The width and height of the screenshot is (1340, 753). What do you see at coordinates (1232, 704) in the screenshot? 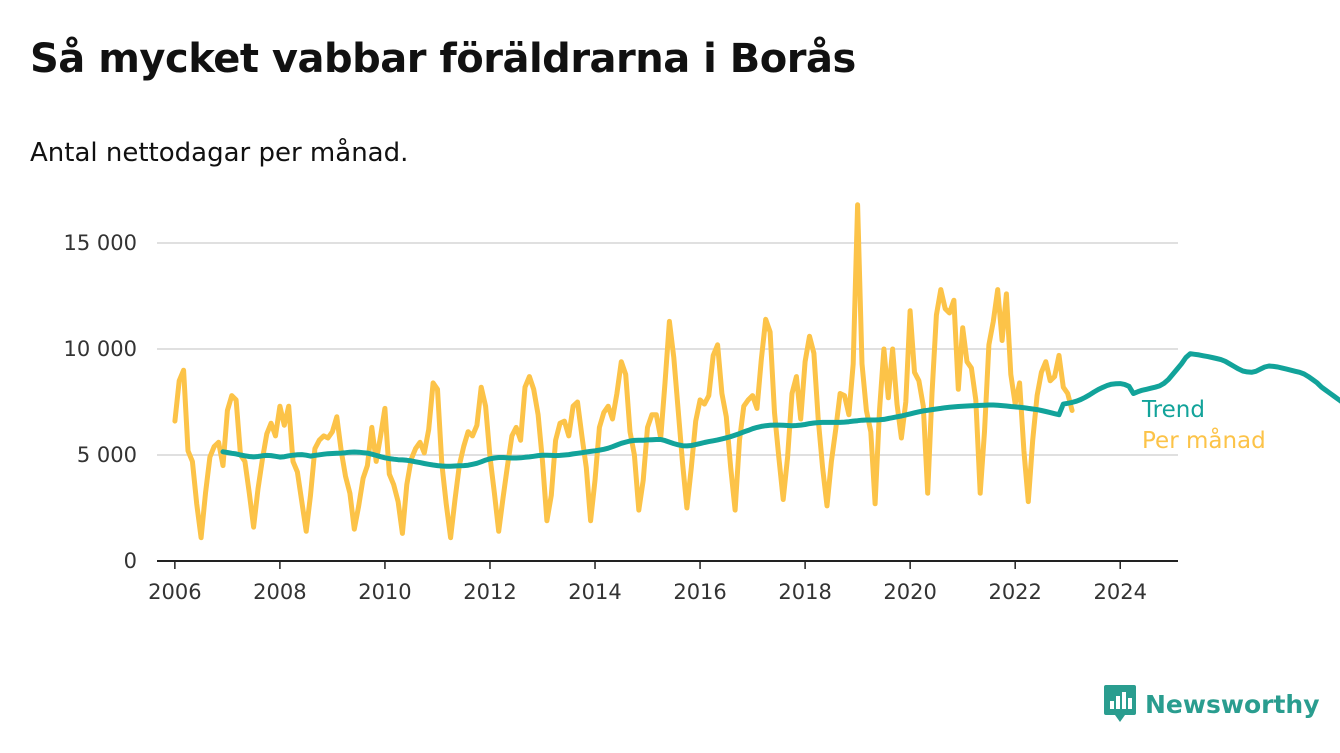
I see `brand-name: Newsworthy` at bounding box center [1232, 704].